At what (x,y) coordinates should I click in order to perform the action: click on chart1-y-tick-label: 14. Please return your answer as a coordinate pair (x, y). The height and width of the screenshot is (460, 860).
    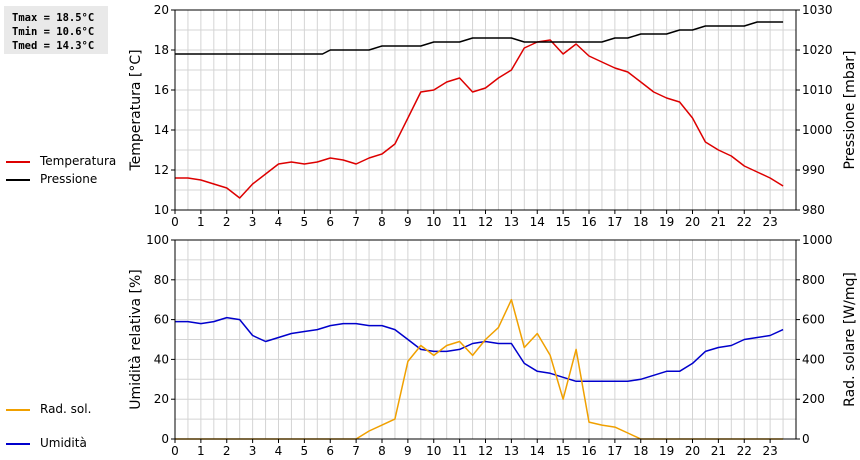
    Looking at the image, I should click on (161, 130).